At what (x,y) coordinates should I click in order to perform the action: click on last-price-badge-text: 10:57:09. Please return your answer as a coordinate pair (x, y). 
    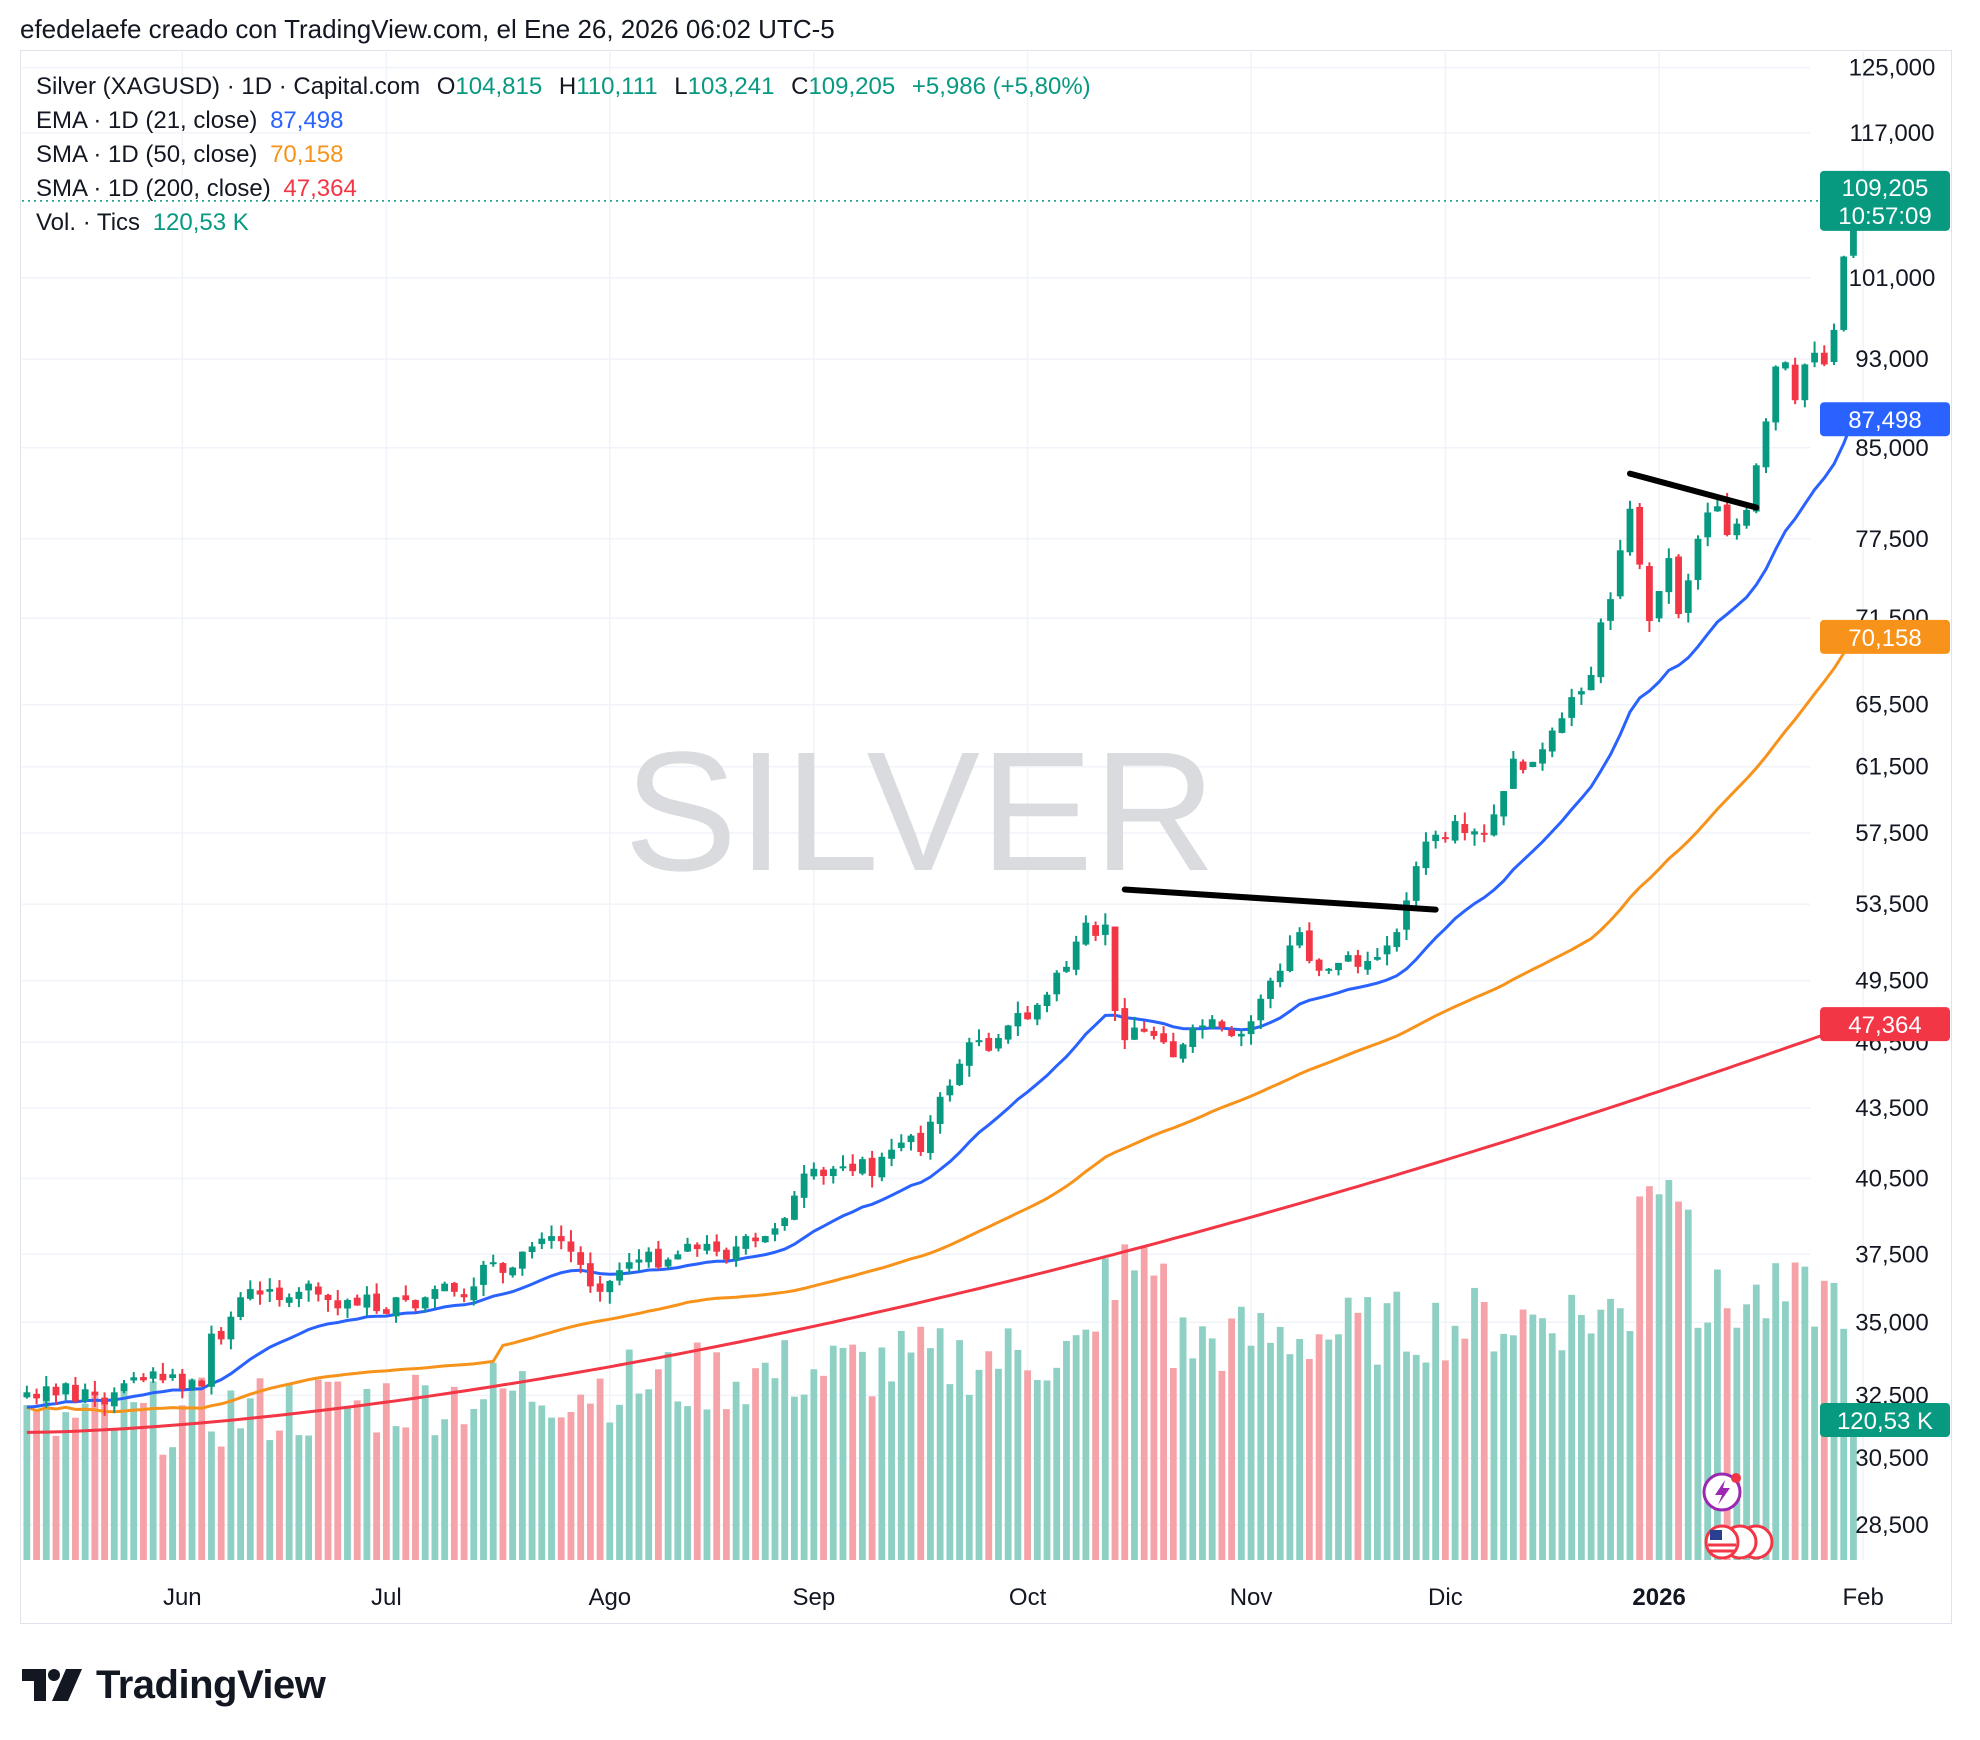
    Looking at the image, I should click on (1884, 216).